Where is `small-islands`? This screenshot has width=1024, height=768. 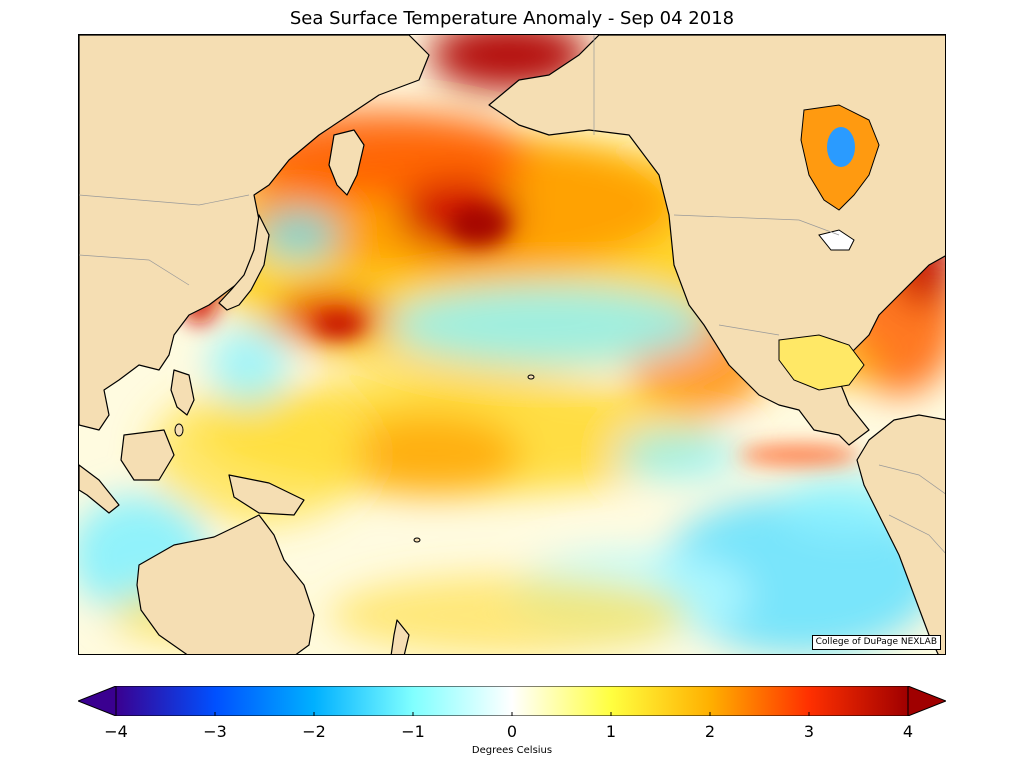 small-islands is located at coordinates (354, 458).